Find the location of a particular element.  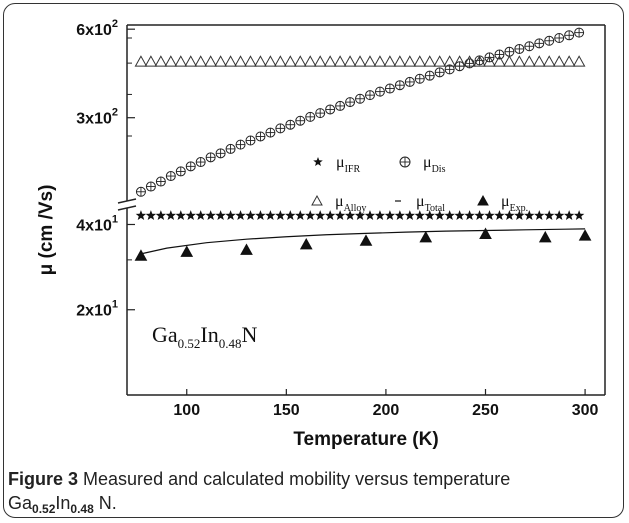

legend-item: μExp. is located at coordinates (502, 203).